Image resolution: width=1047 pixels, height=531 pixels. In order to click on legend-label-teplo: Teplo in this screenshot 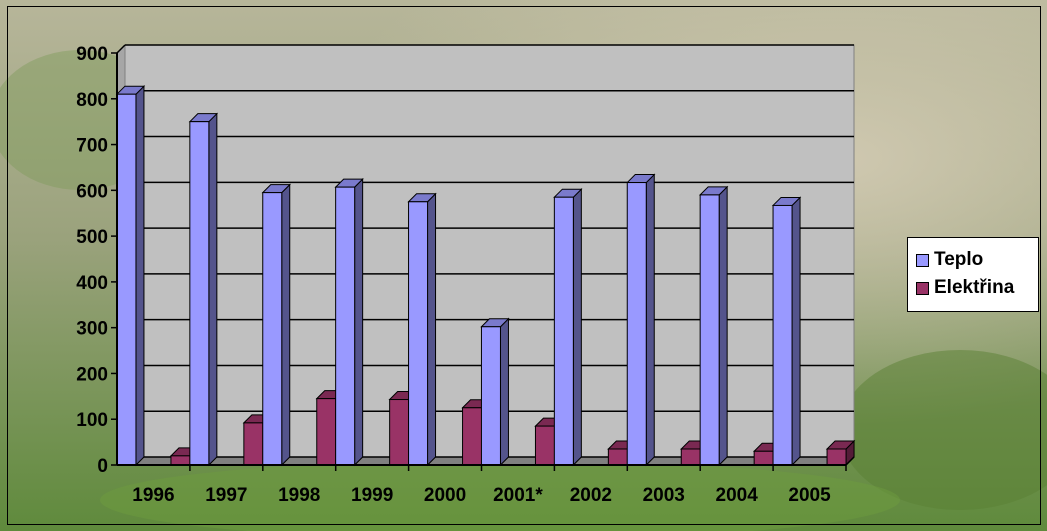, I will do `click(959, 259)`.